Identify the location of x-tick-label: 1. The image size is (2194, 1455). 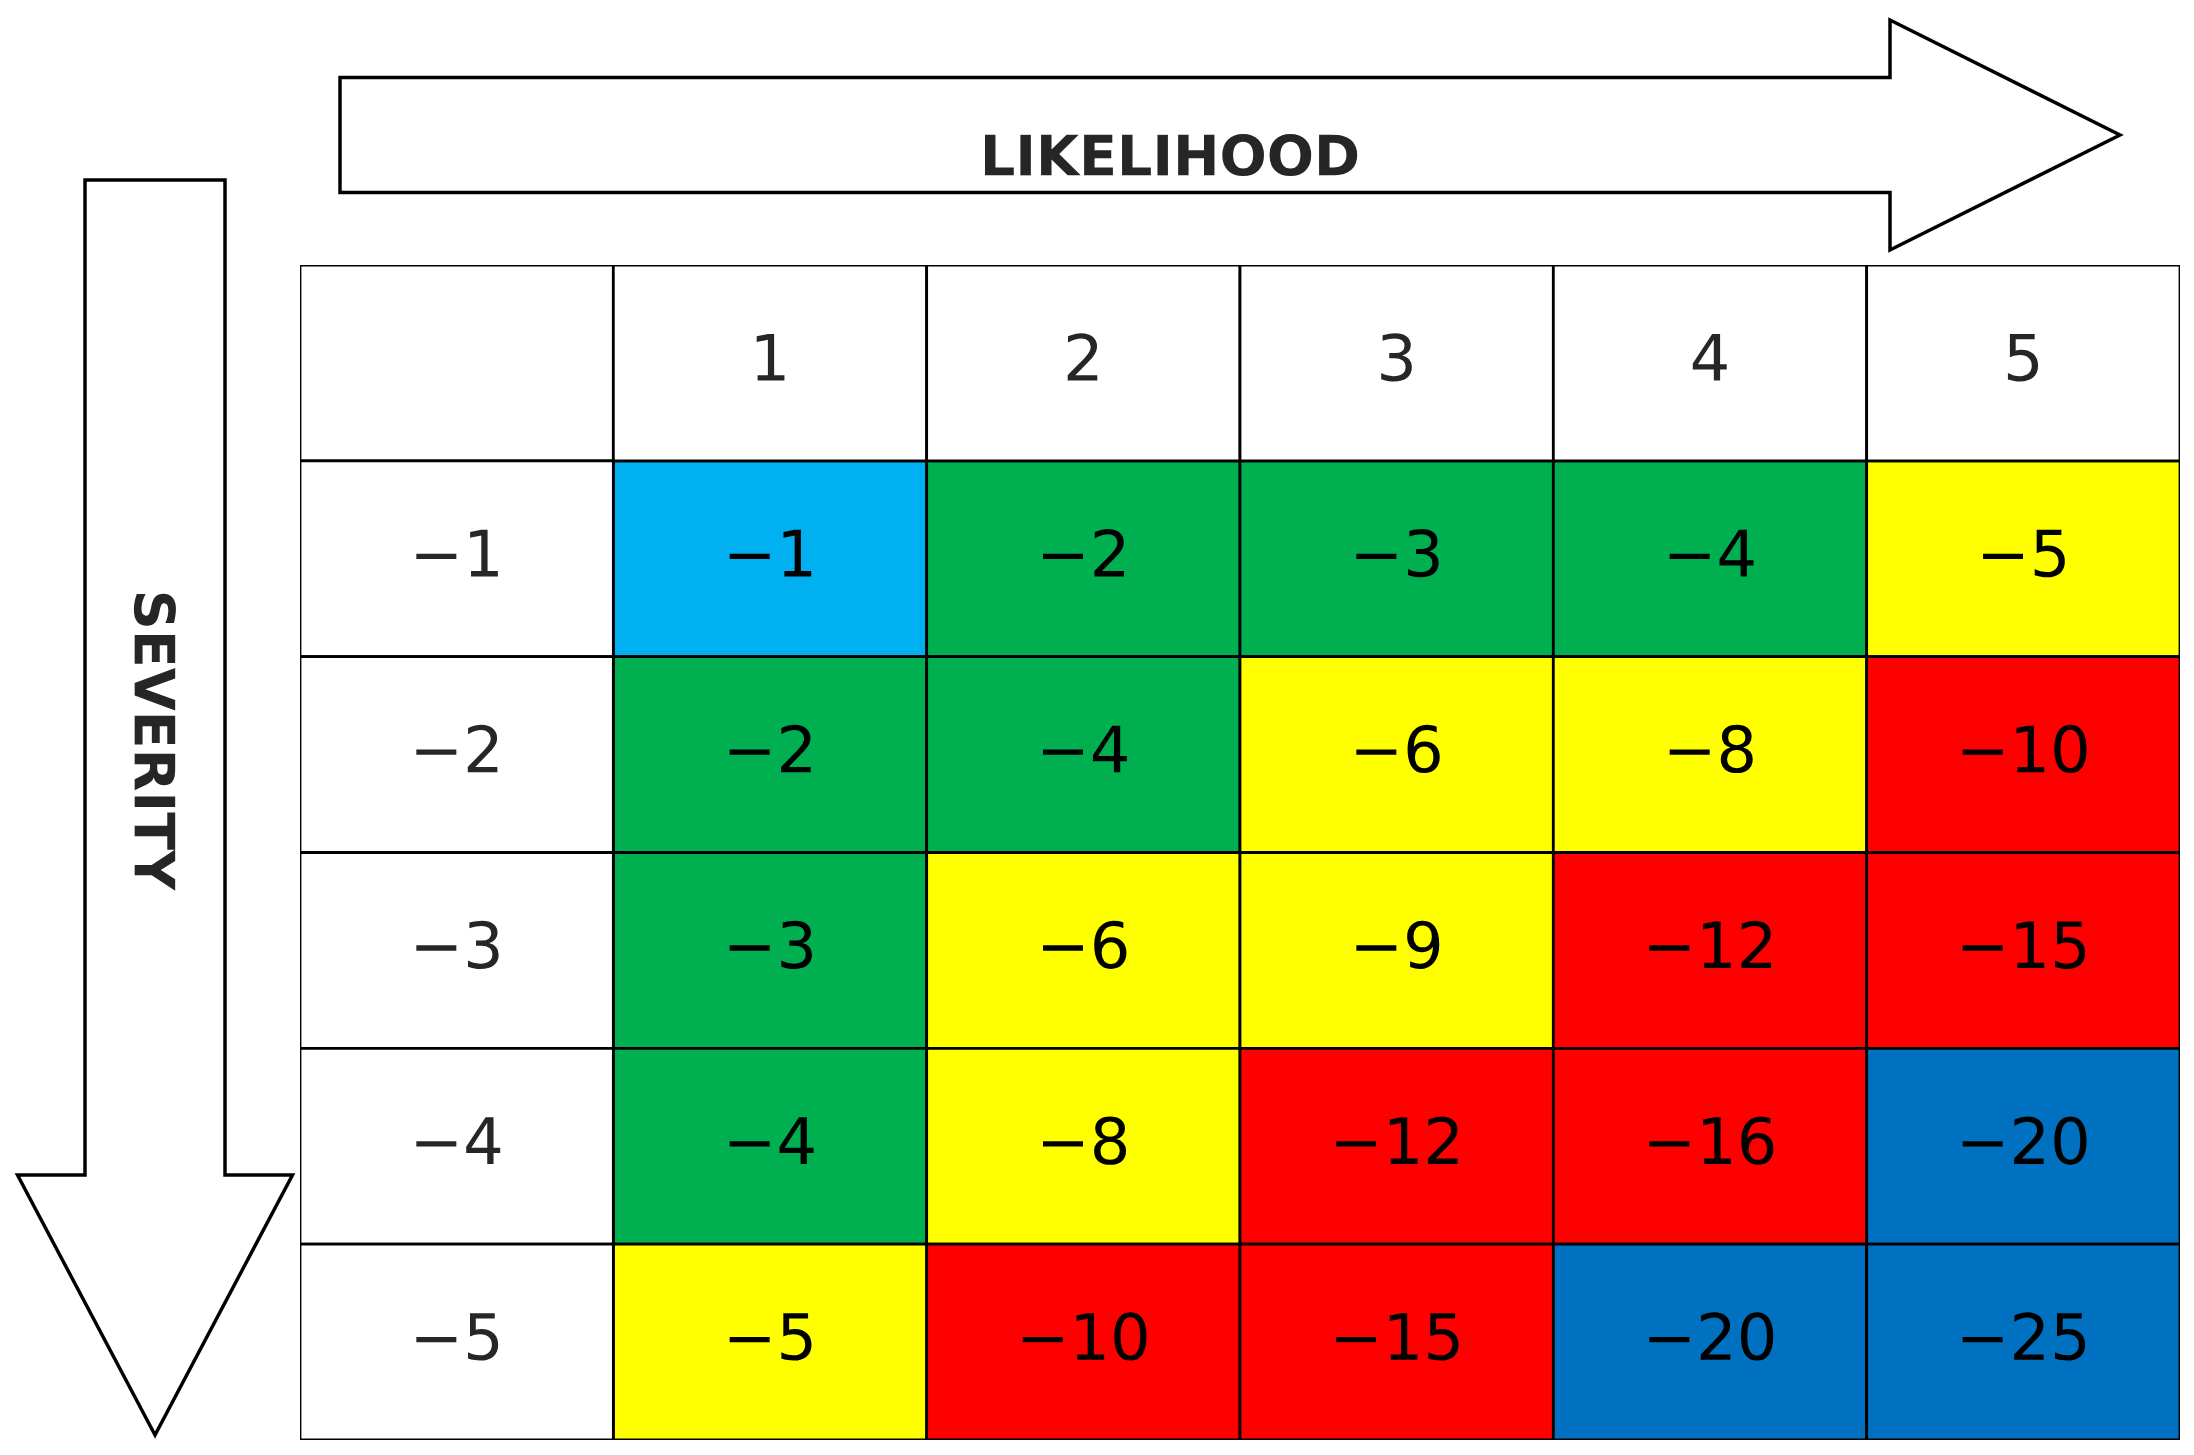
(770, 357).